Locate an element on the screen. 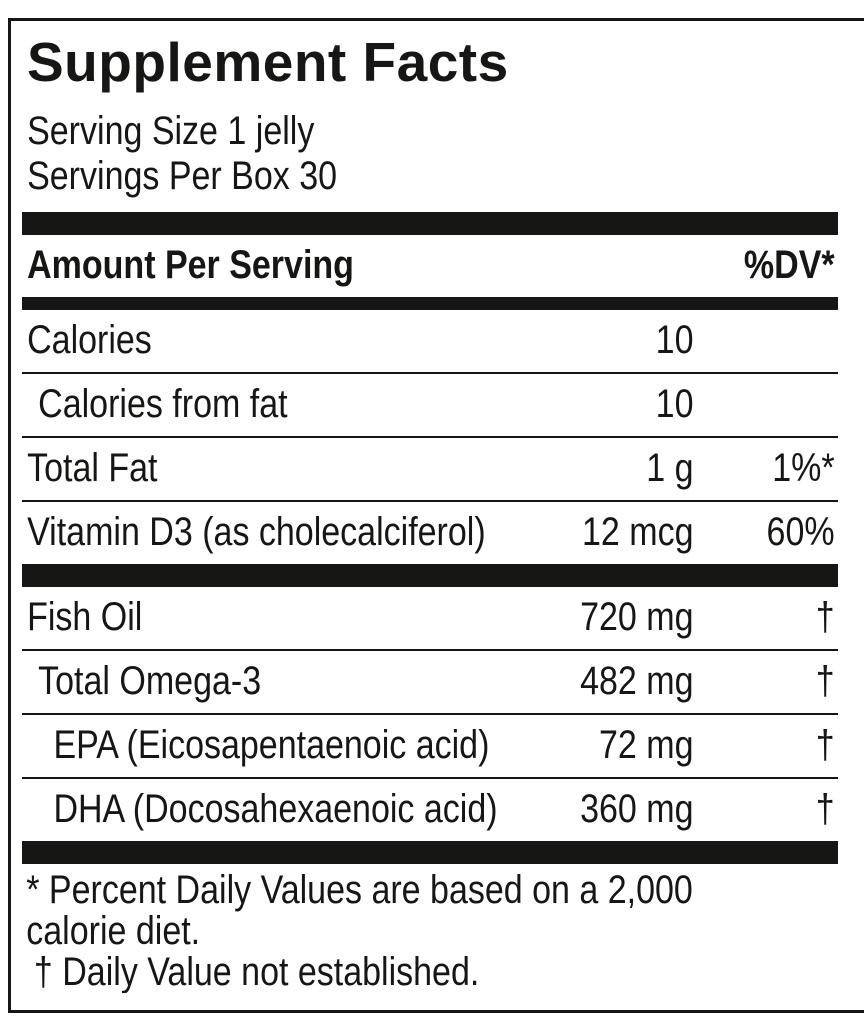 The height and width of the screenshot is (1034, 864). row-amount: 482 mg is located at coordinates (637, 681).